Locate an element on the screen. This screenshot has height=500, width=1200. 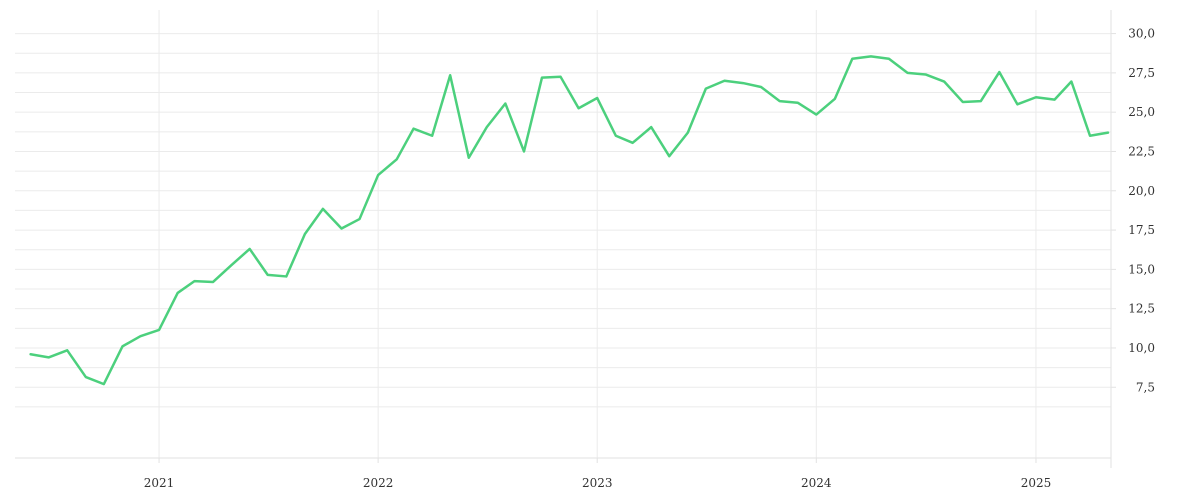
y-tick-label: 12,5 is located at coordinates (1141, 309).